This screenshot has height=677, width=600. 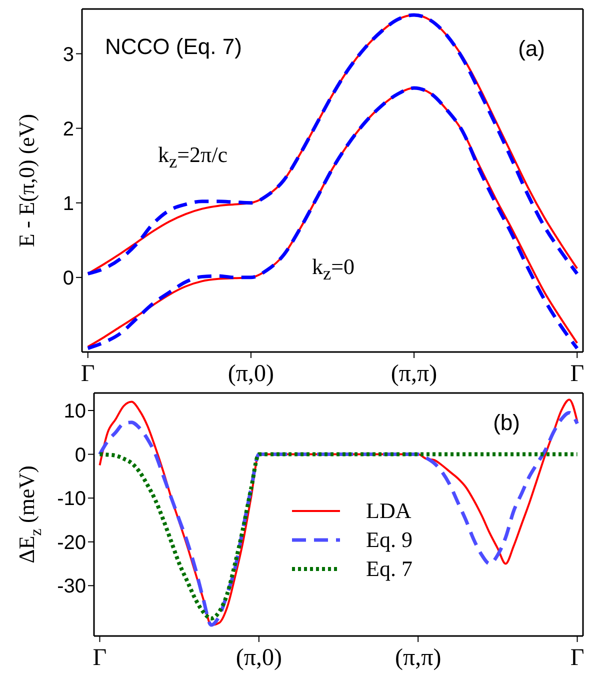 I want to click on annotation: (a), so click(x=531, y=49).